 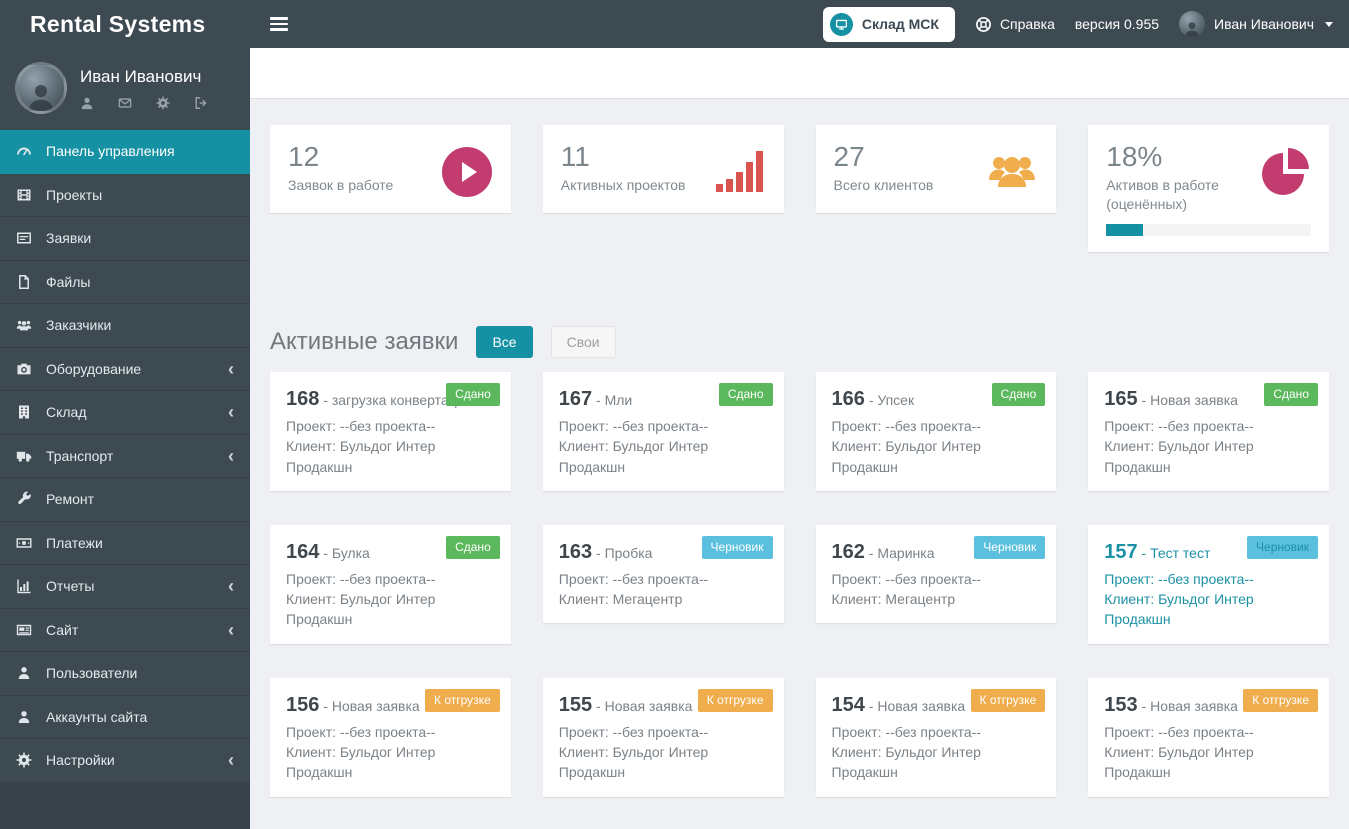 What do you see at coordinates (125, 413) in the screenshot?
I see `sidebar-item: Склад ‹` at bounding box center [125, 413].